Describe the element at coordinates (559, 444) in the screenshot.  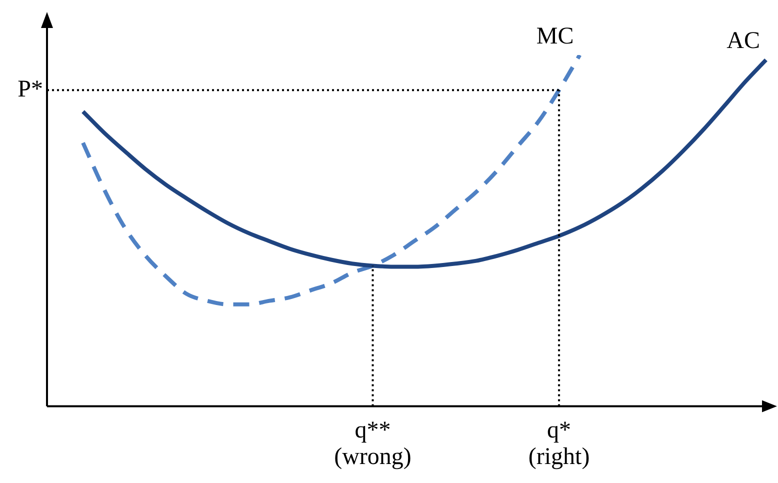
I see `x-tick-label: q* (right)` at that location.